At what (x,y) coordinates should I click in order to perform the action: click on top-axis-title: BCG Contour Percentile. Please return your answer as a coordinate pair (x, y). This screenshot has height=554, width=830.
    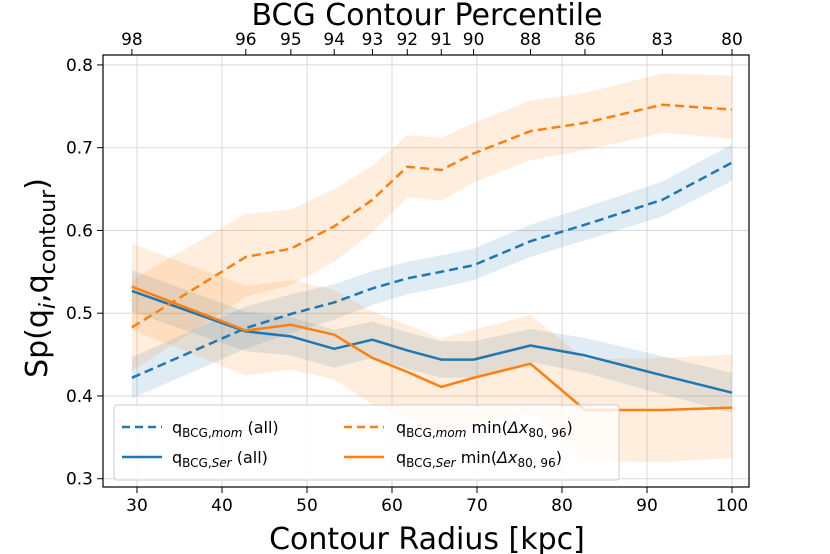
    Looking at the image, I should click on (426, 16).